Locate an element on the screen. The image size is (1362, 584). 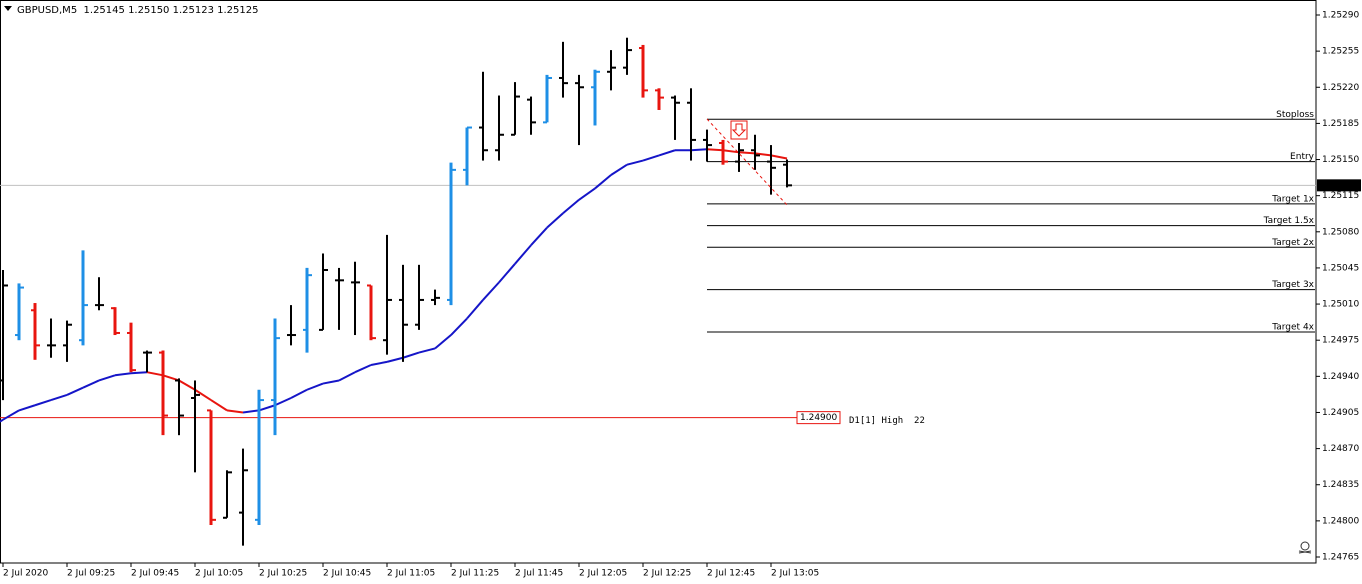
trade-level-label: Target 4x is located at coordinates (1292, 327).